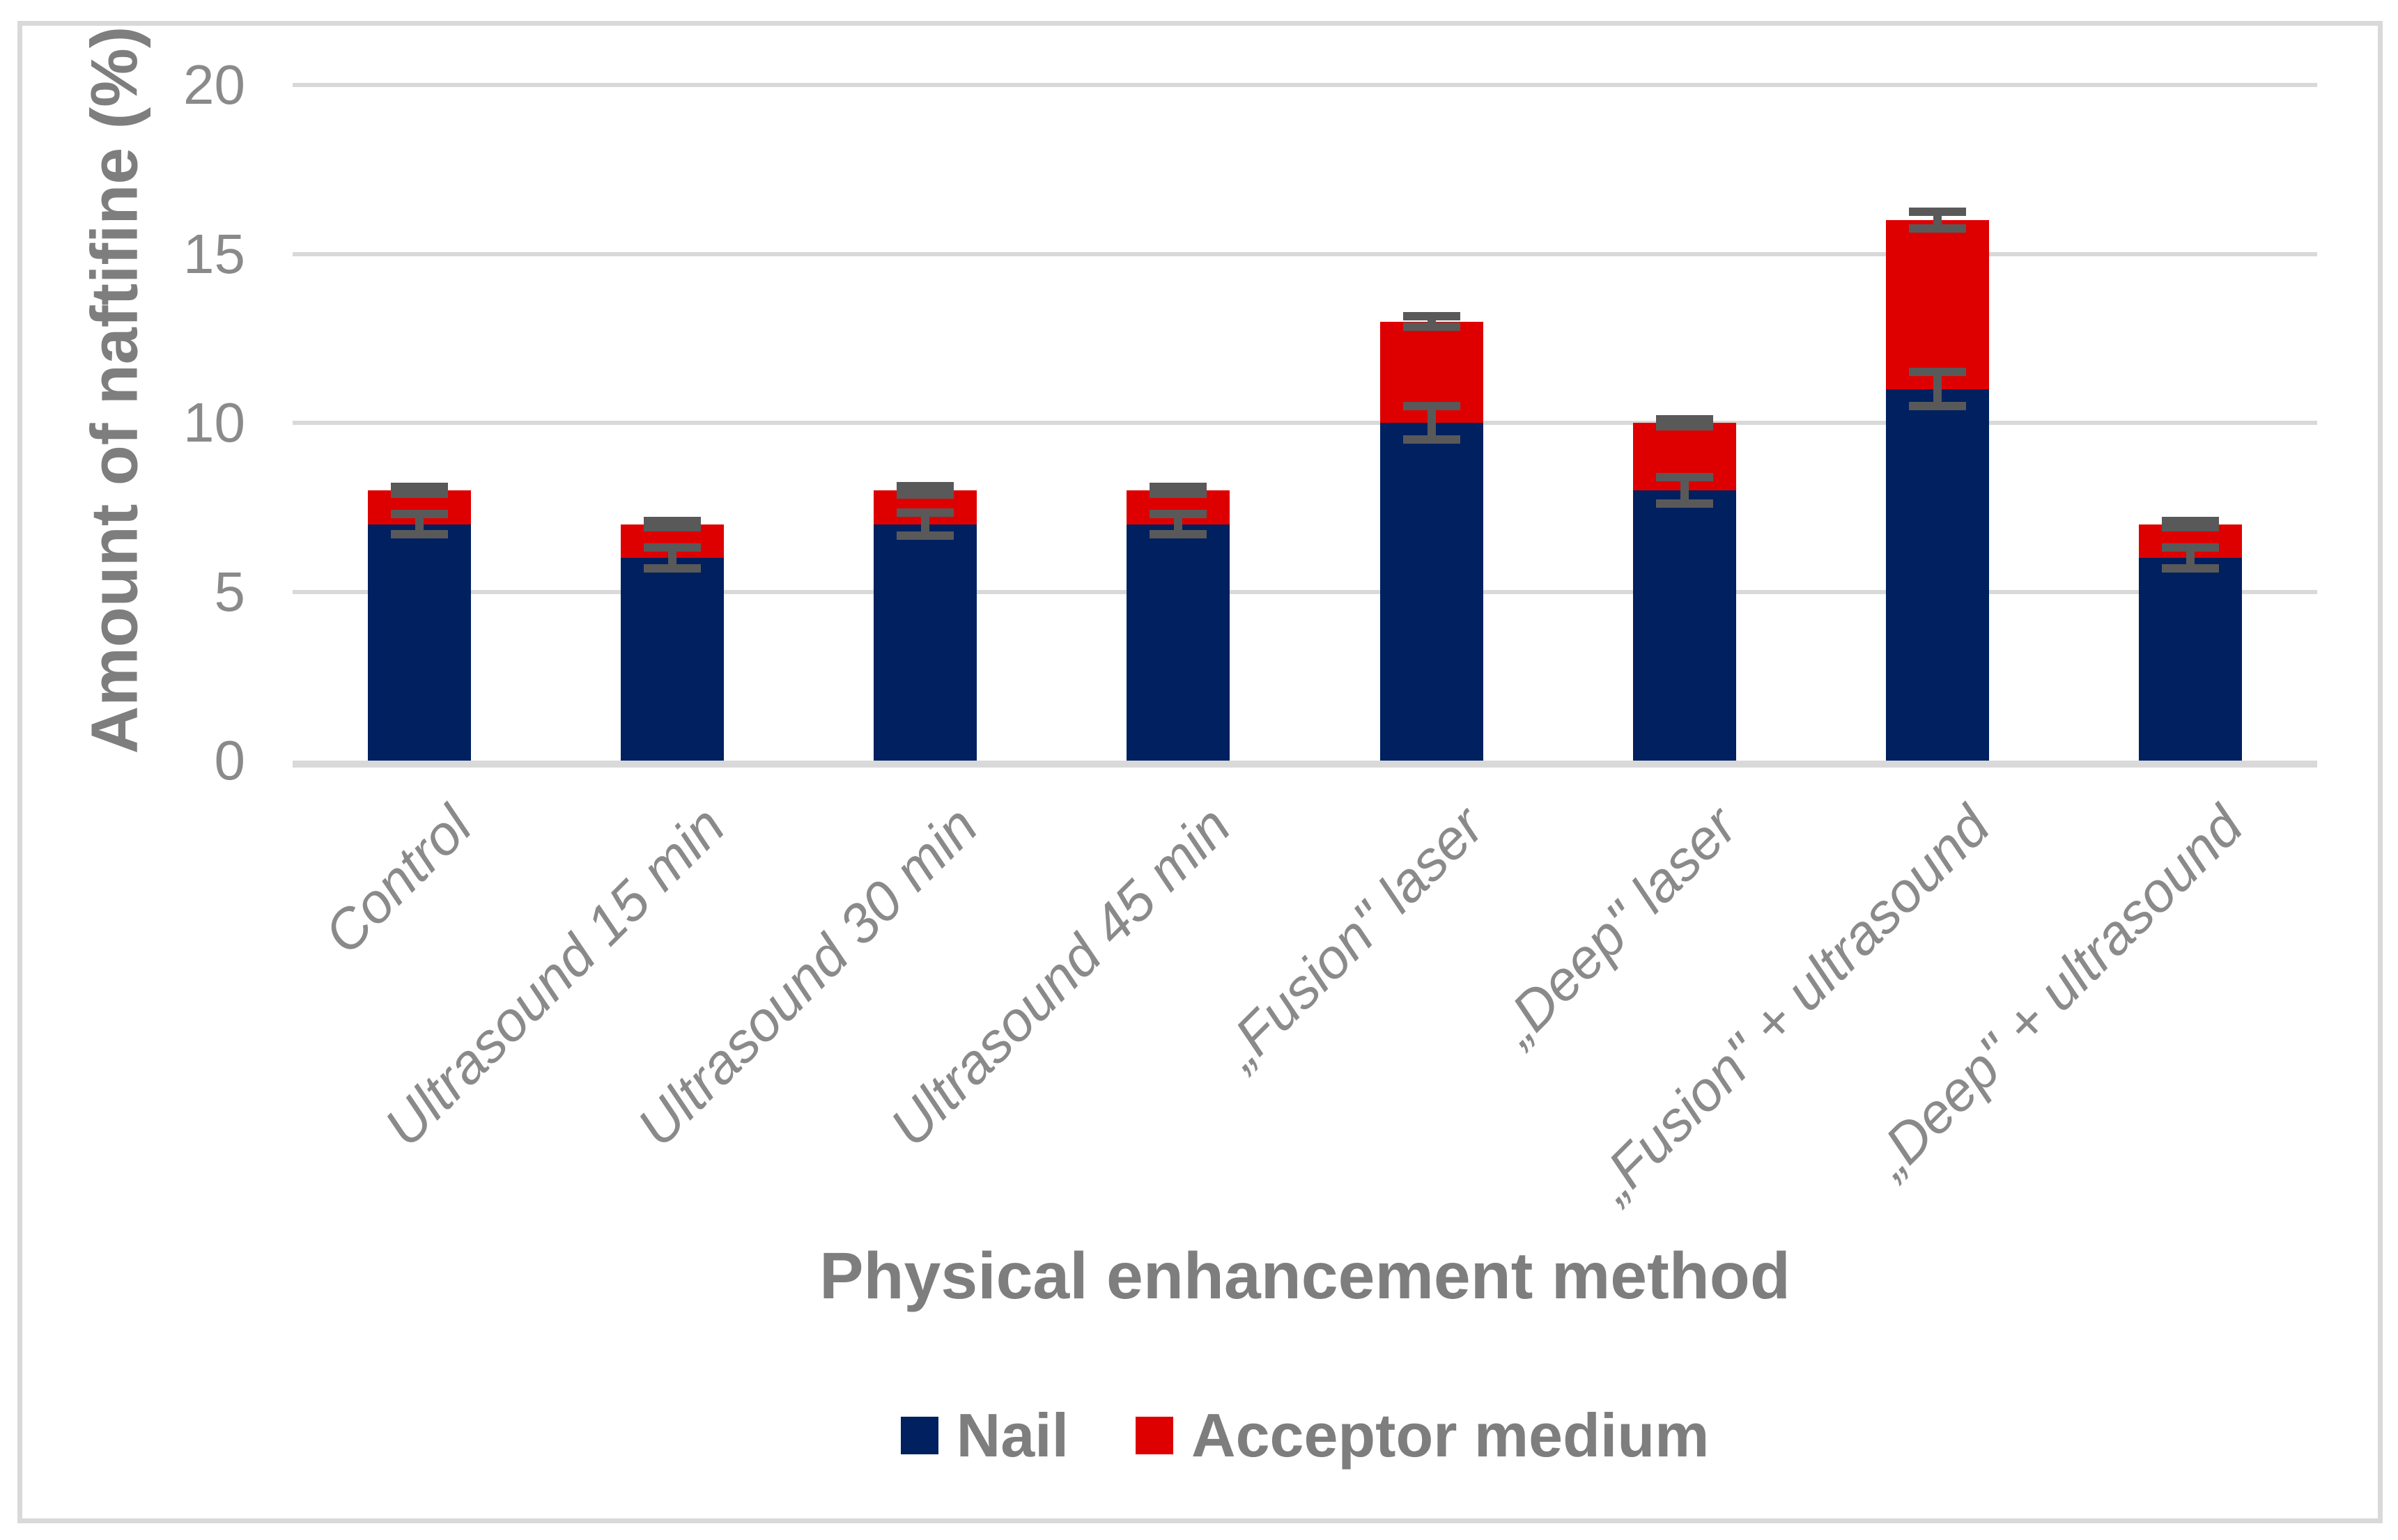 The image size is (2398, 1540). What do you see at coordinates (1618, 925) in the screenshot?
I see `x-tick-label: „Deep" laser` at bounding box center [1618, 925].